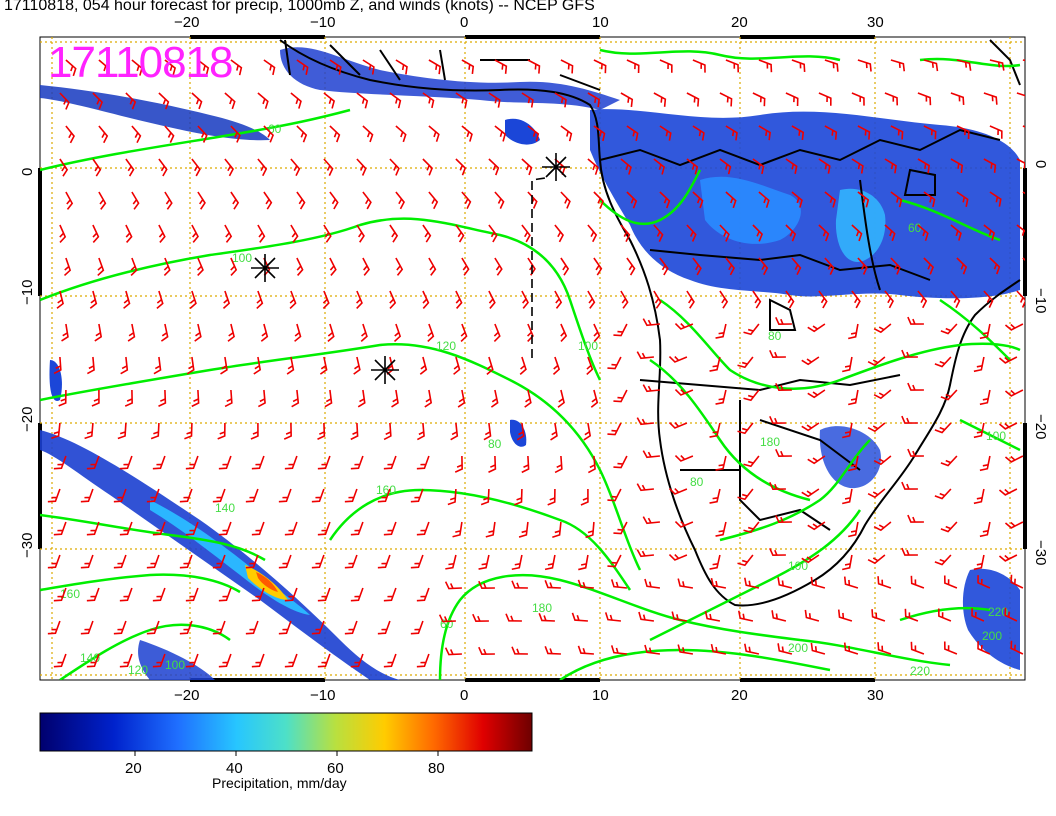 The height and width of the screenshot is (816, 1056). I want to click on svg-text: 30, so click(875, 695).